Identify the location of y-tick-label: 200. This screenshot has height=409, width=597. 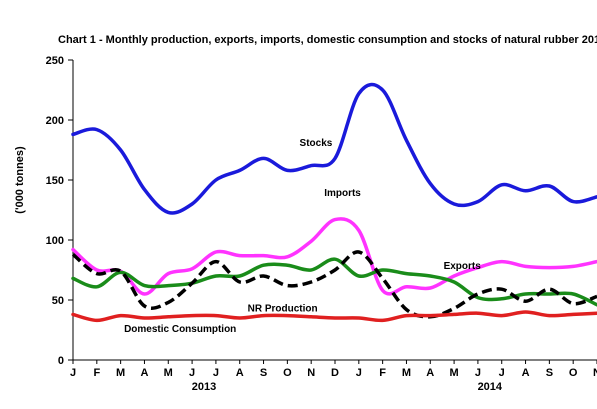
(55, 121).